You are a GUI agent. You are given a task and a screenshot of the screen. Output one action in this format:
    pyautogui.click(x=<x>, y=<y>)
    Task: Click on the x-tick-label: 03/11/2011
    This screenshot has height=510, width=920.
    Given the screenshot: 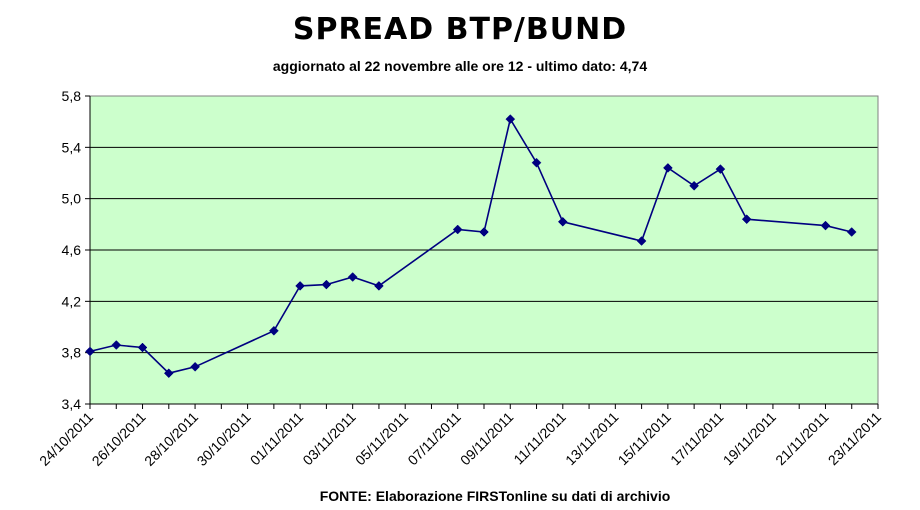 What is the action you would take?
    pyautogui.click(x=329, y=439)
    